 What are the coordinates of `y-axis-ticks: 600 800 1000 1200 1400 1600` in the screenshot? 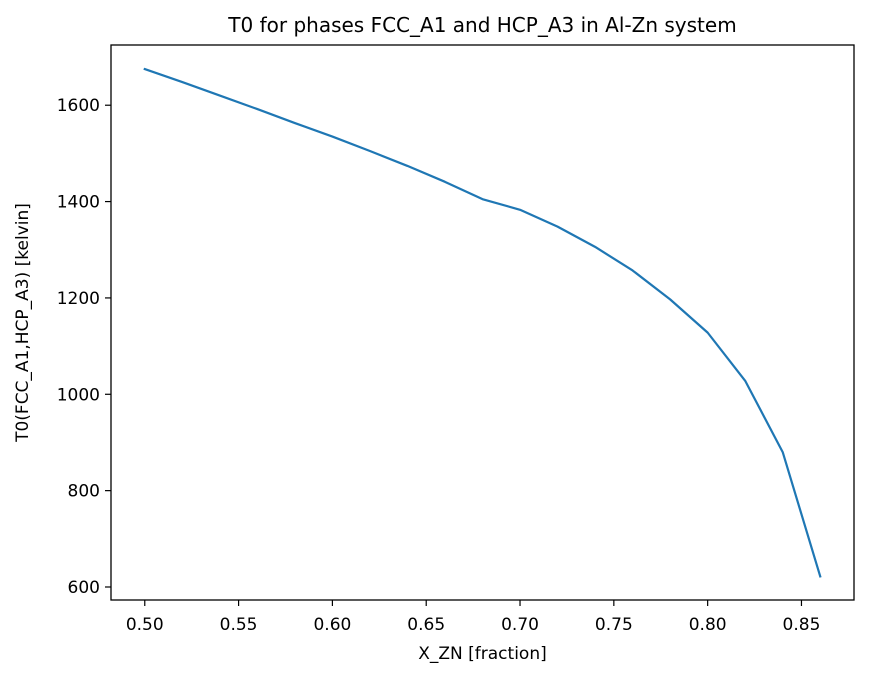 It's located at (84, 347).